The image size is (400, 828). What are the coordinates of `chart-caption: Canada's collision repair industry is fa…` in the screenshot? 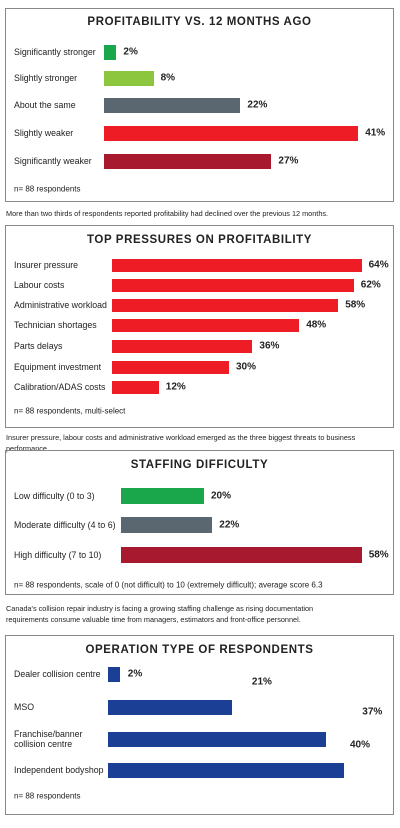 It's located at (160, 614).